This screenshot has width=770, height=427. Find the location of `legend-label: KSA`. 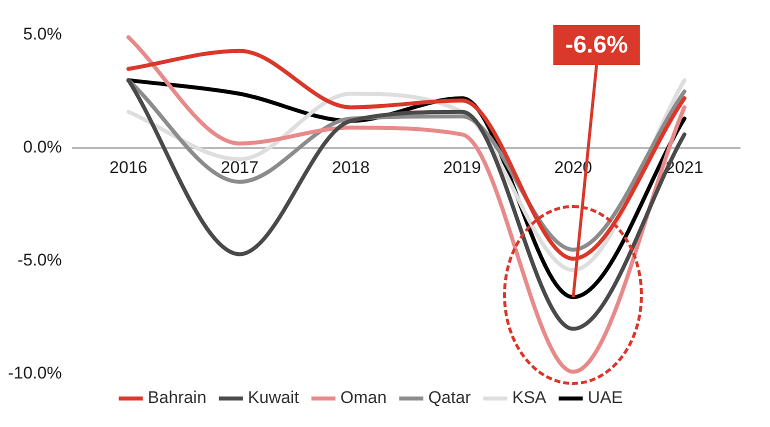

legend-label: KSA is located at coordinates (529, 398).